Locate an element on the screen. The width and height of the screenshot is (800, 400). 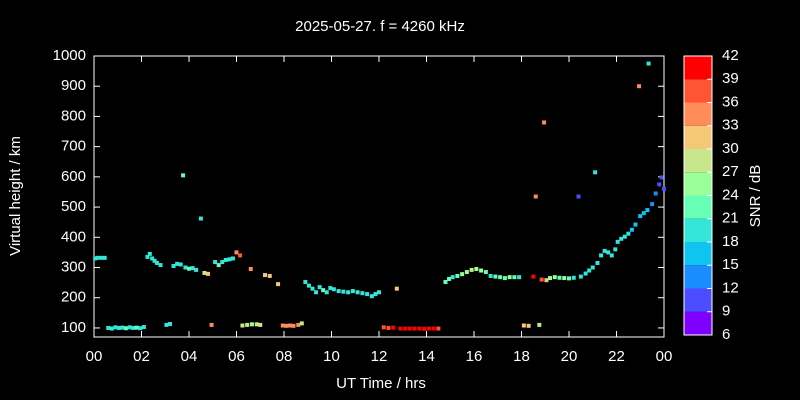
colorbar-label: SNR / dB is located at coordinates (755, 196).